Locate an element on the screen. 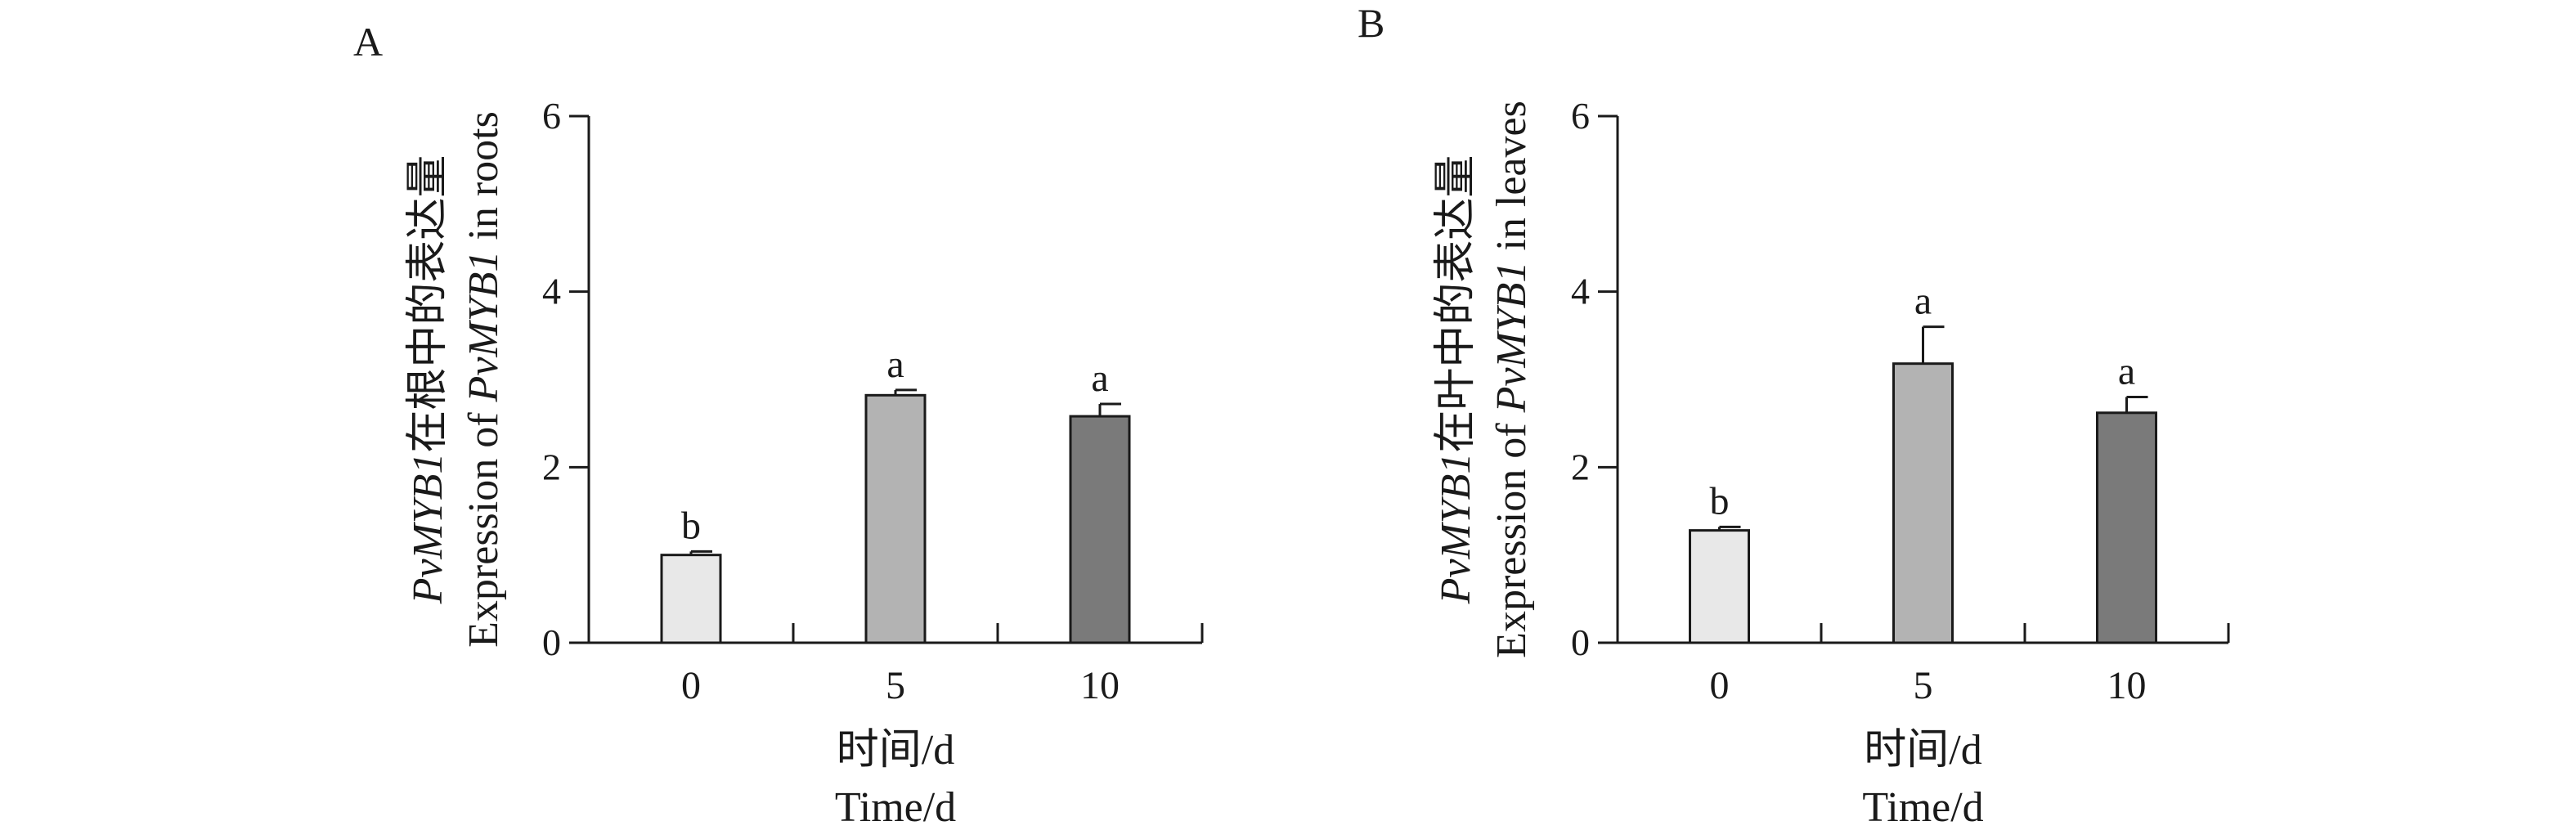 Image resolution: width=2576 pixels, height=839 pixels. y-axis-title-en: Expression of PvMYB1 in leaves is located at coordinates (1511, 379).